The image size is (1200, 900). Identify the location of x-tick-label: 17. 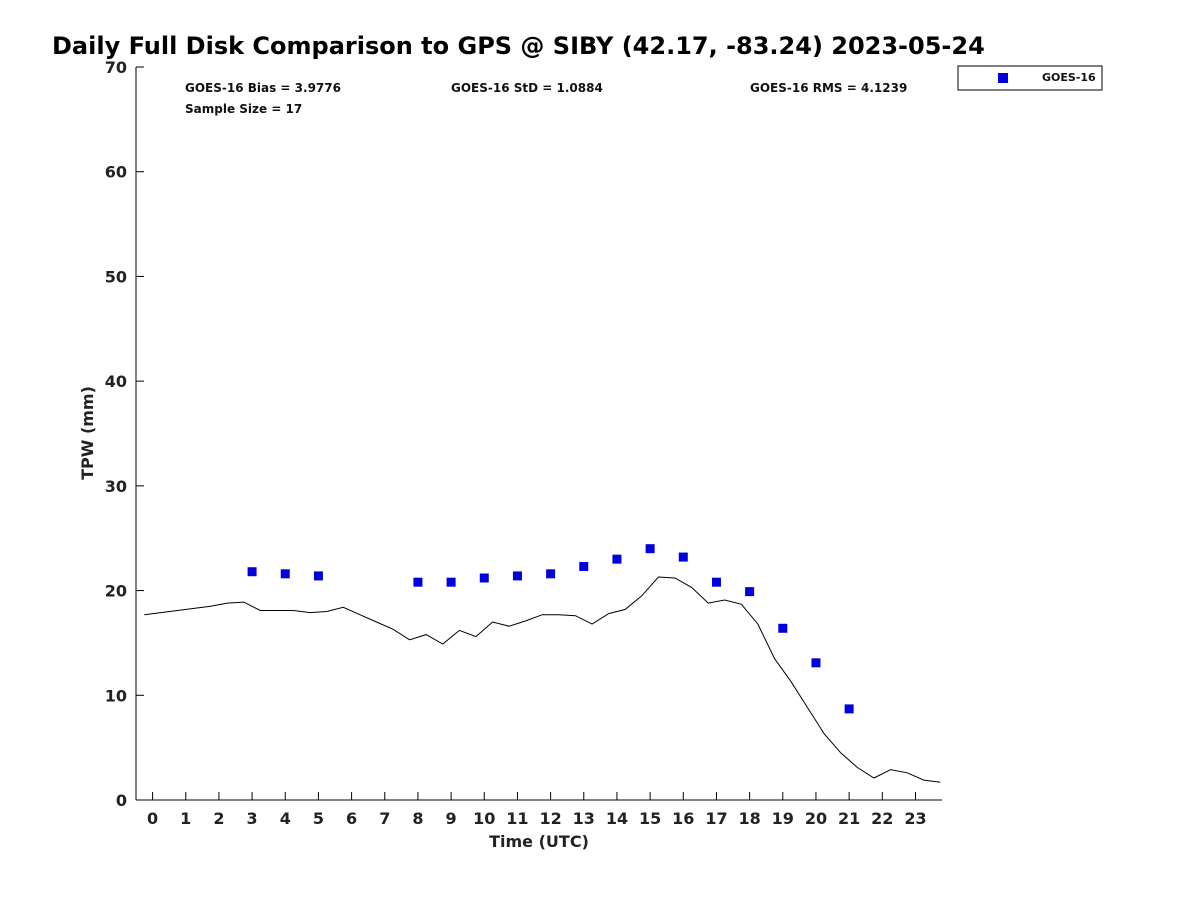
(716, 818).